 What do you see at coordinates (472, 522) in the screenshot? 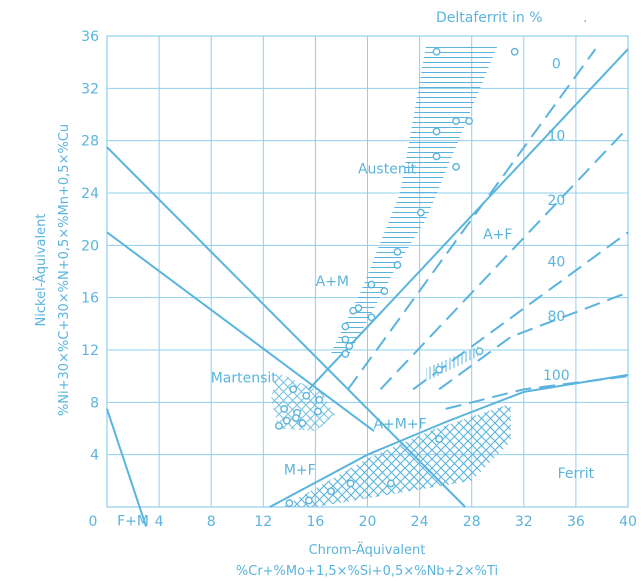
I see `x-tick-label: 28` at bounding box center [472, 522].